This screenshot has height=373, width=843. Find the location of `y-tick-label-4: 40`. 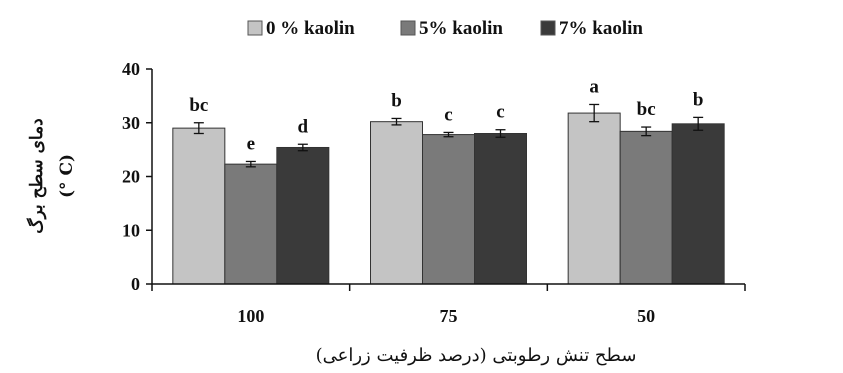

y-tick-label-4: 40 is located at coordinates (131, 69).